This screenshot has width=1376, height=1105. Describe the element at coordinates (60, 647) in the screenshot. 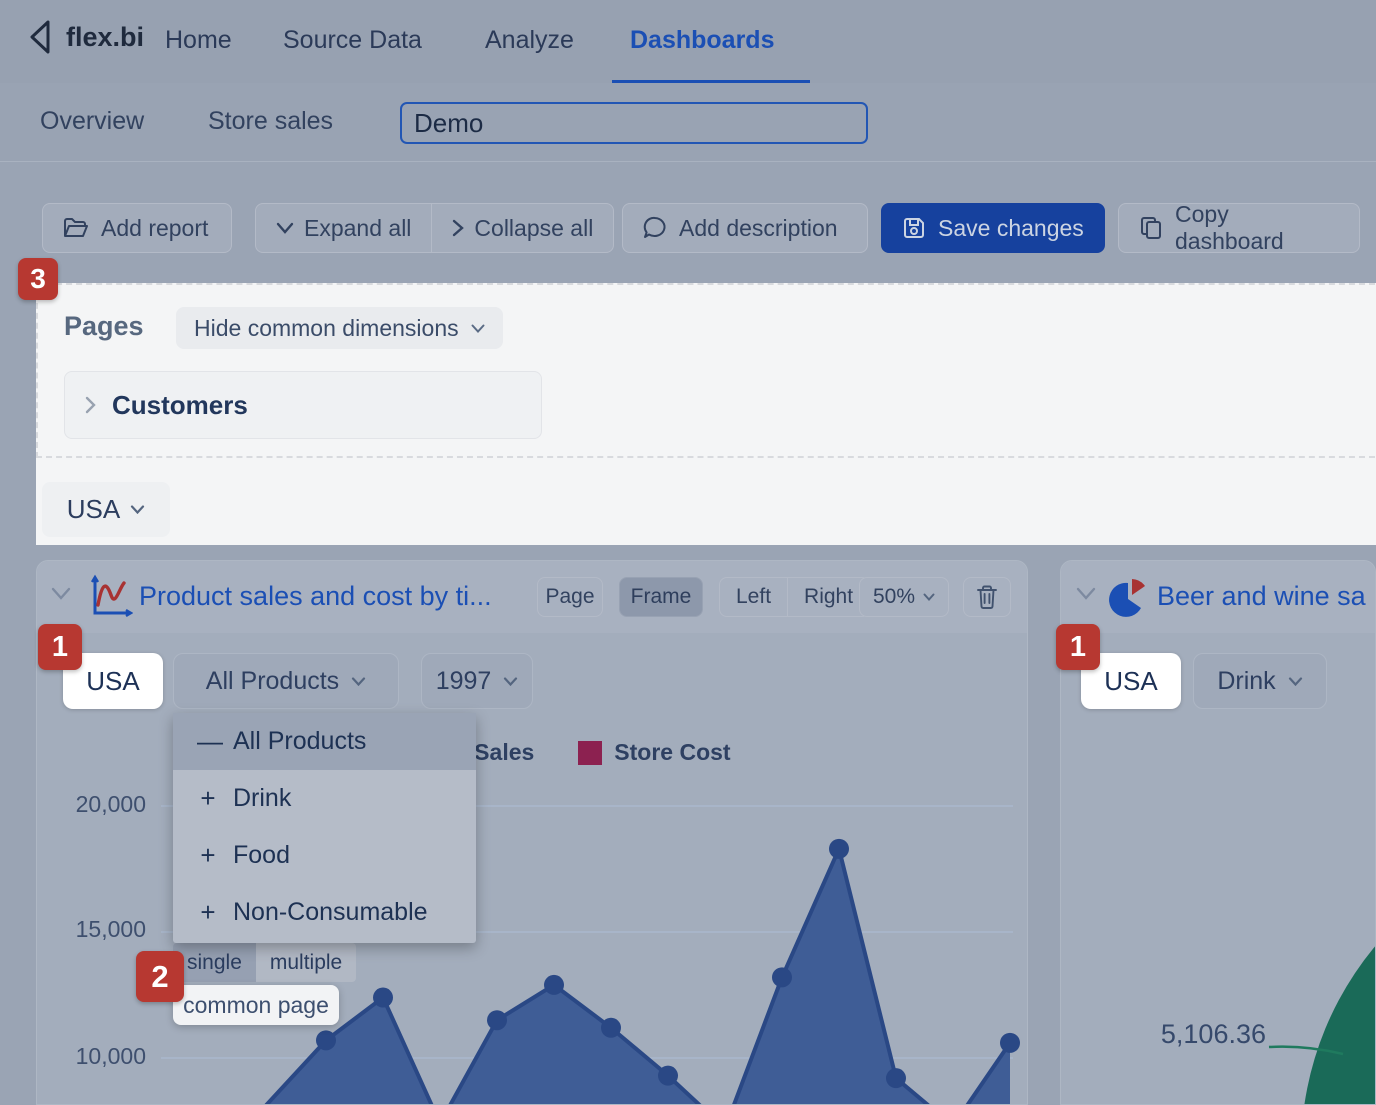

I see `step-badge-1-left: 1` at that location.